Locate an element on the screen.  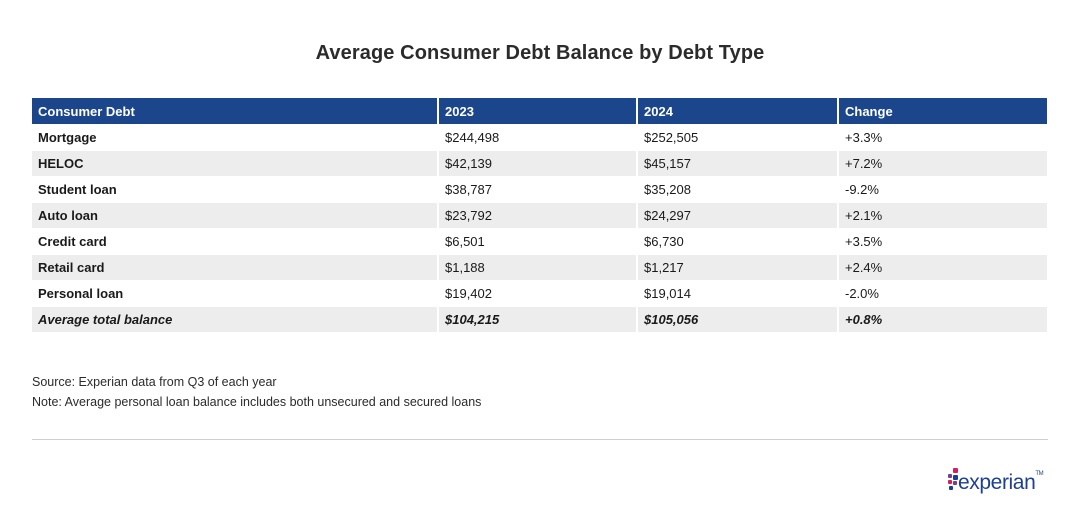
cell-2024: $19,014 is located at coordinates (738, 294).